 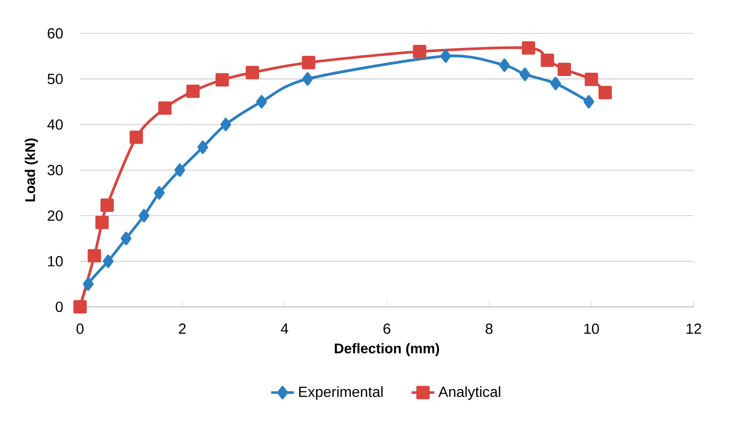 I want to click on x-tick-label: 4, so click(x=284, y=328).